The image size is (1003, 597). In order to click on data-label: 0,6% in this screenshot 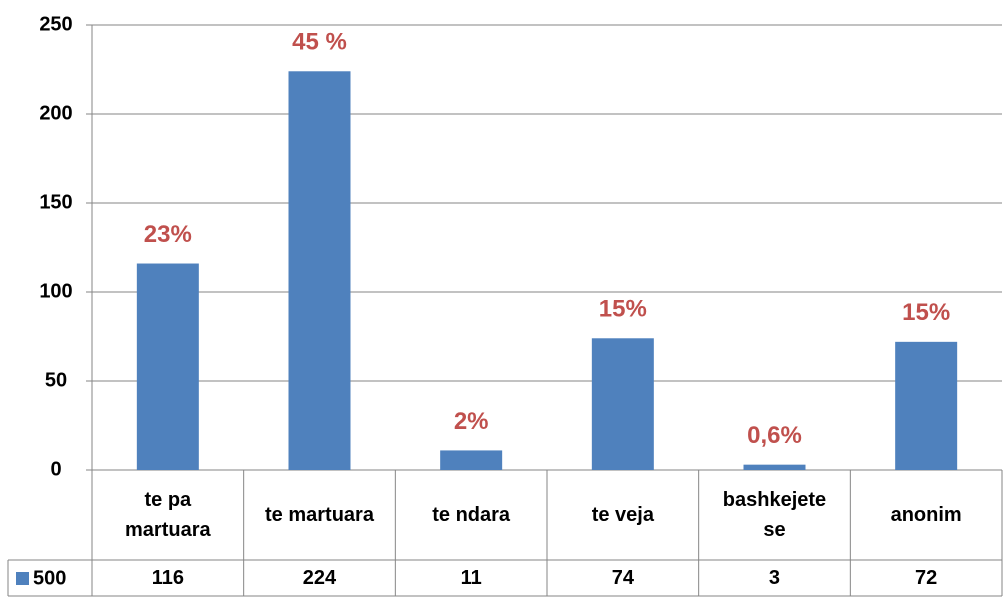, I will do `click(774, 435)`.